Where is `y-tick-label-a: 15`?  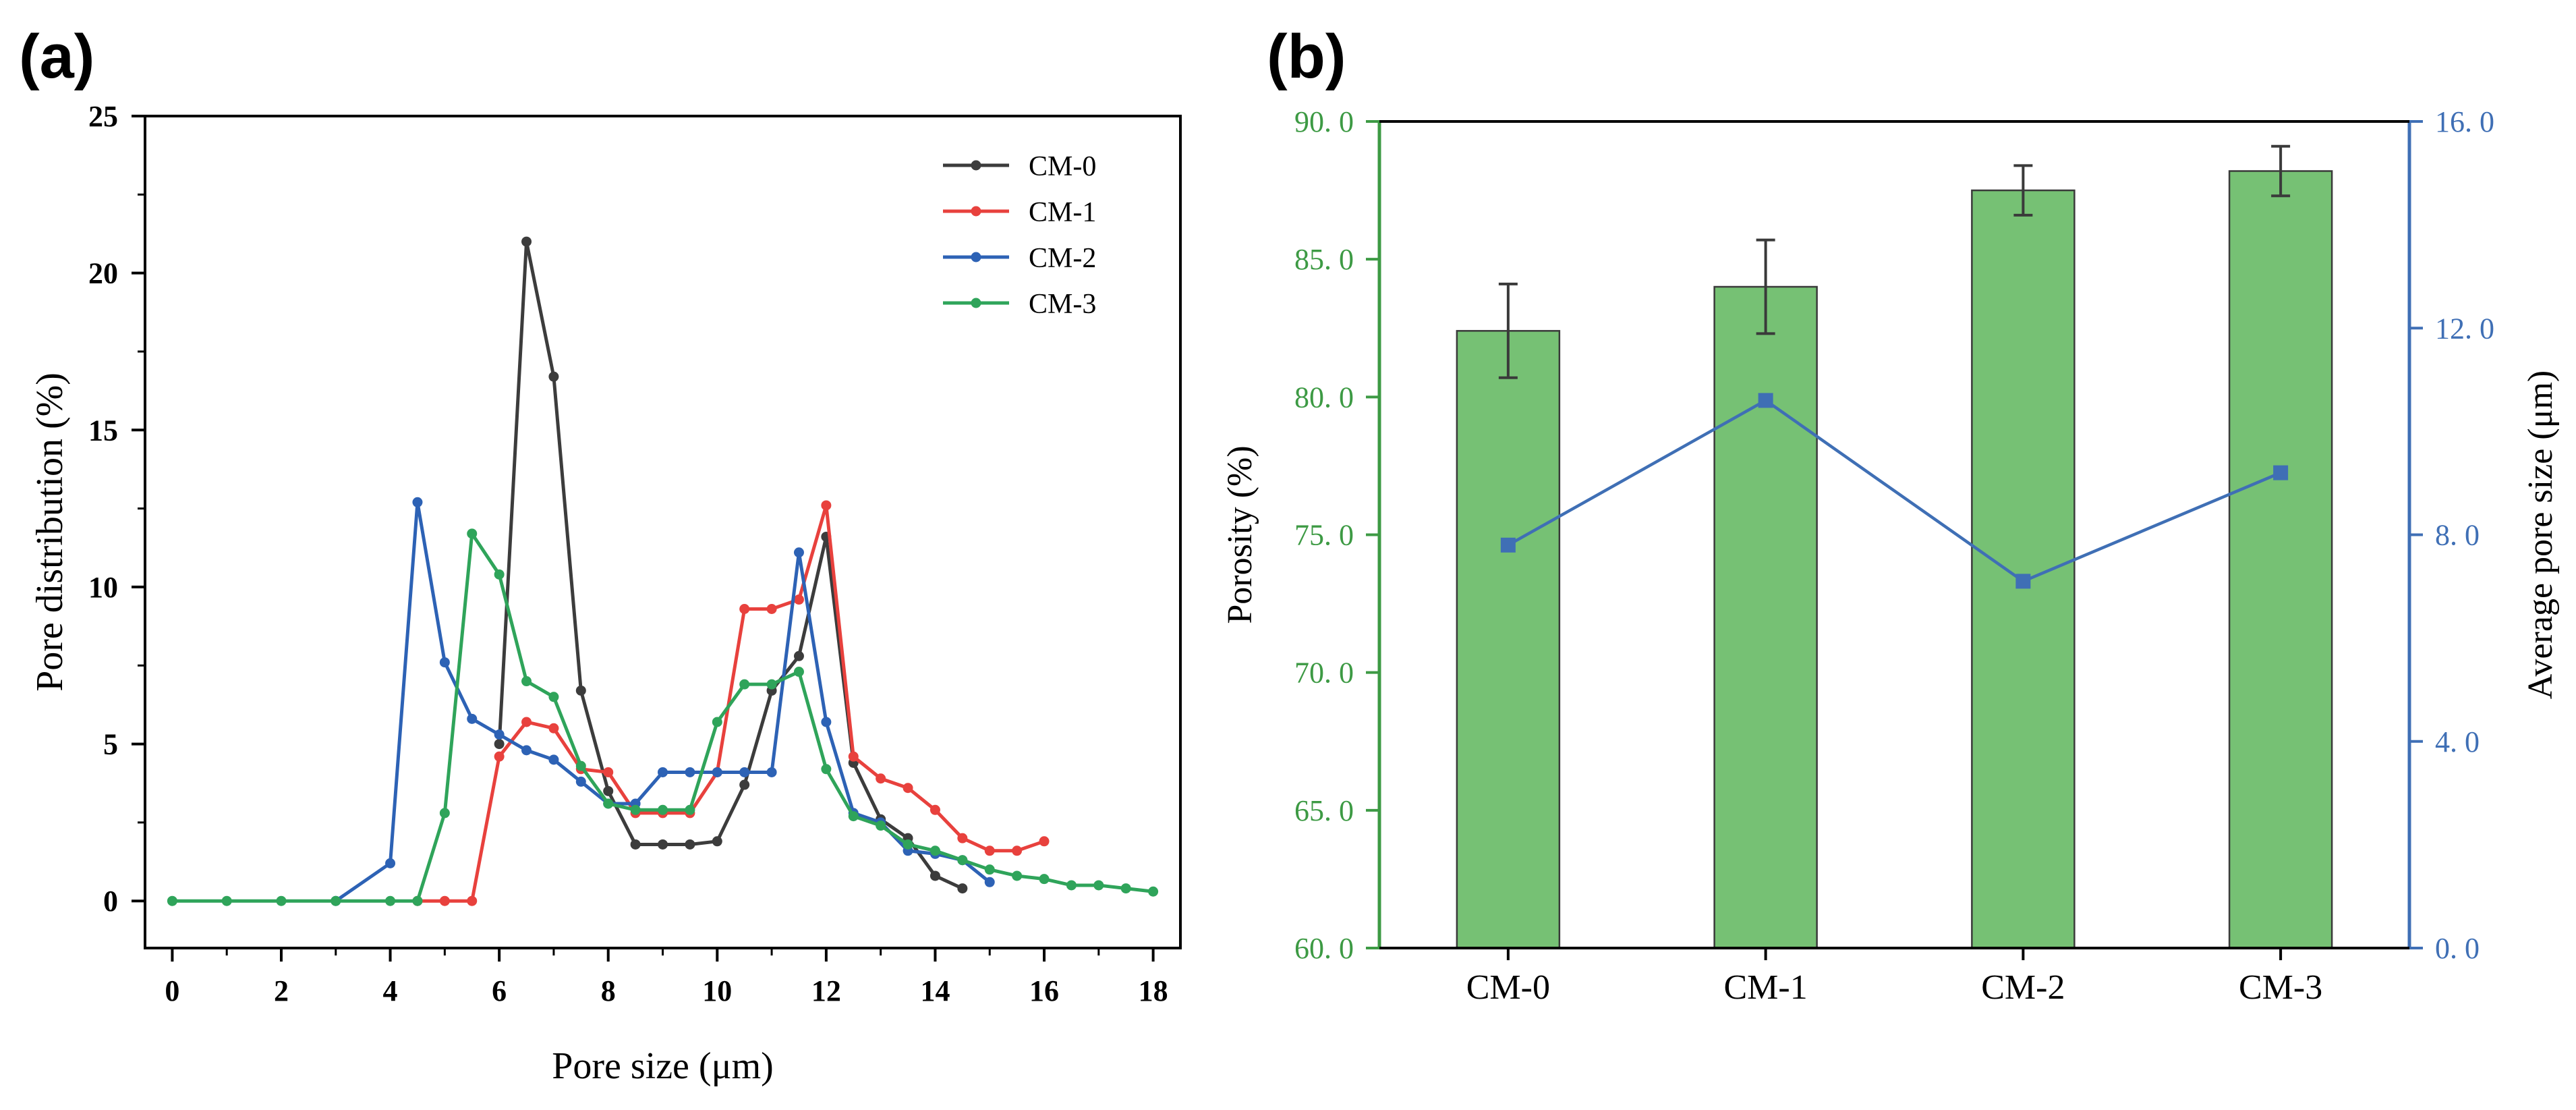 y-tick-label-a: 15 is located at coordinates (103, 430).